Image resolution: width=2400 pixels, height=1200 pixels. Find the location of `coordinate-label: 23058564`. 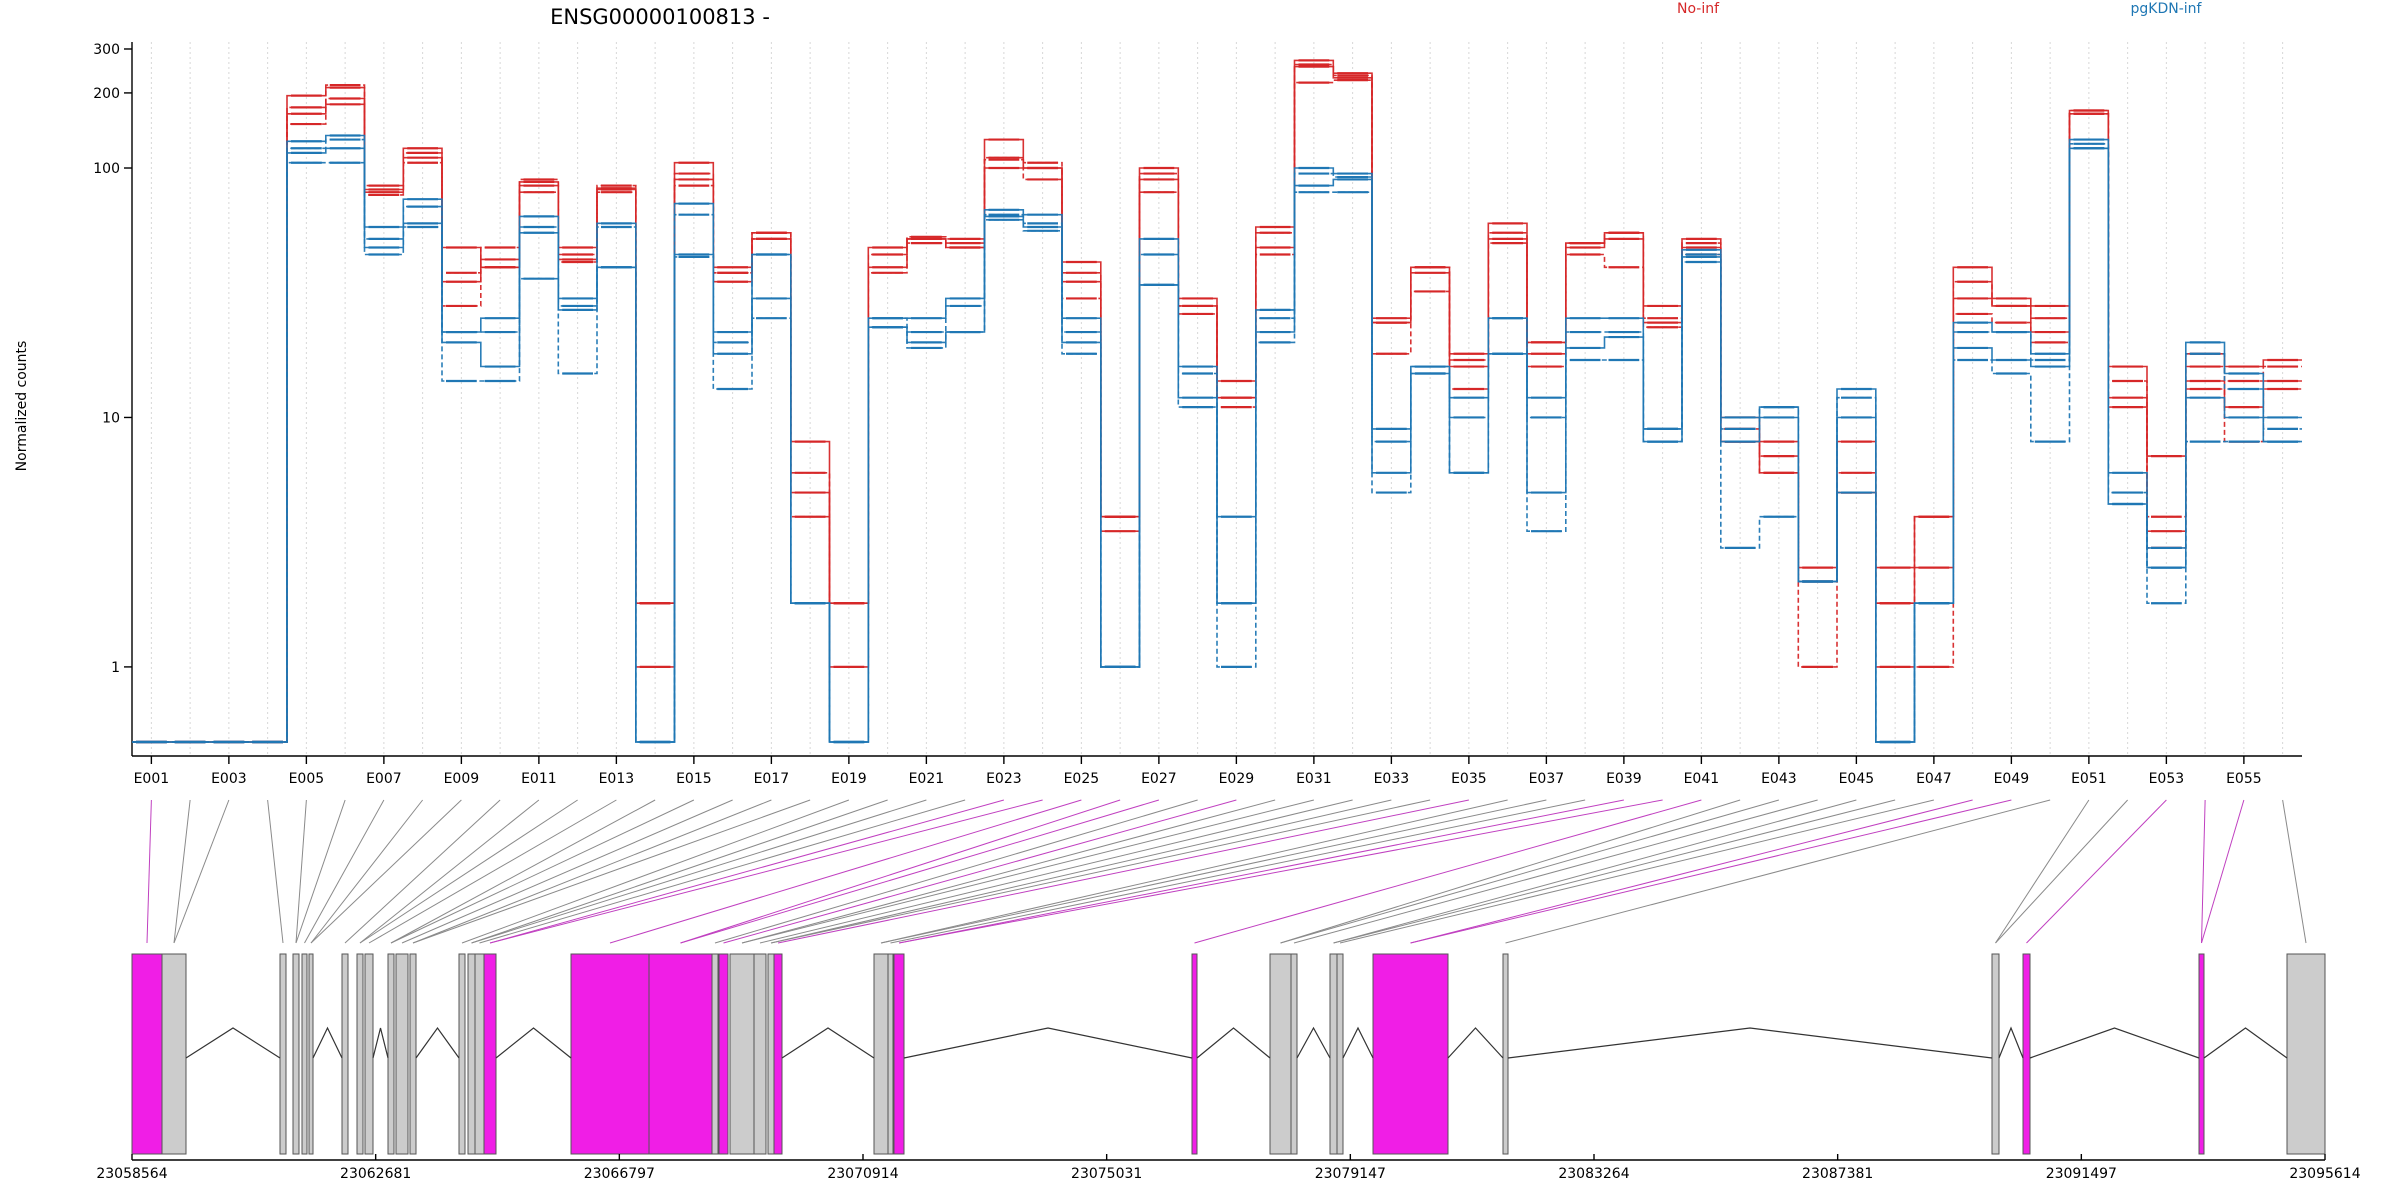

coordinate-label: 23058564 is located at coordinates (131, 1174).